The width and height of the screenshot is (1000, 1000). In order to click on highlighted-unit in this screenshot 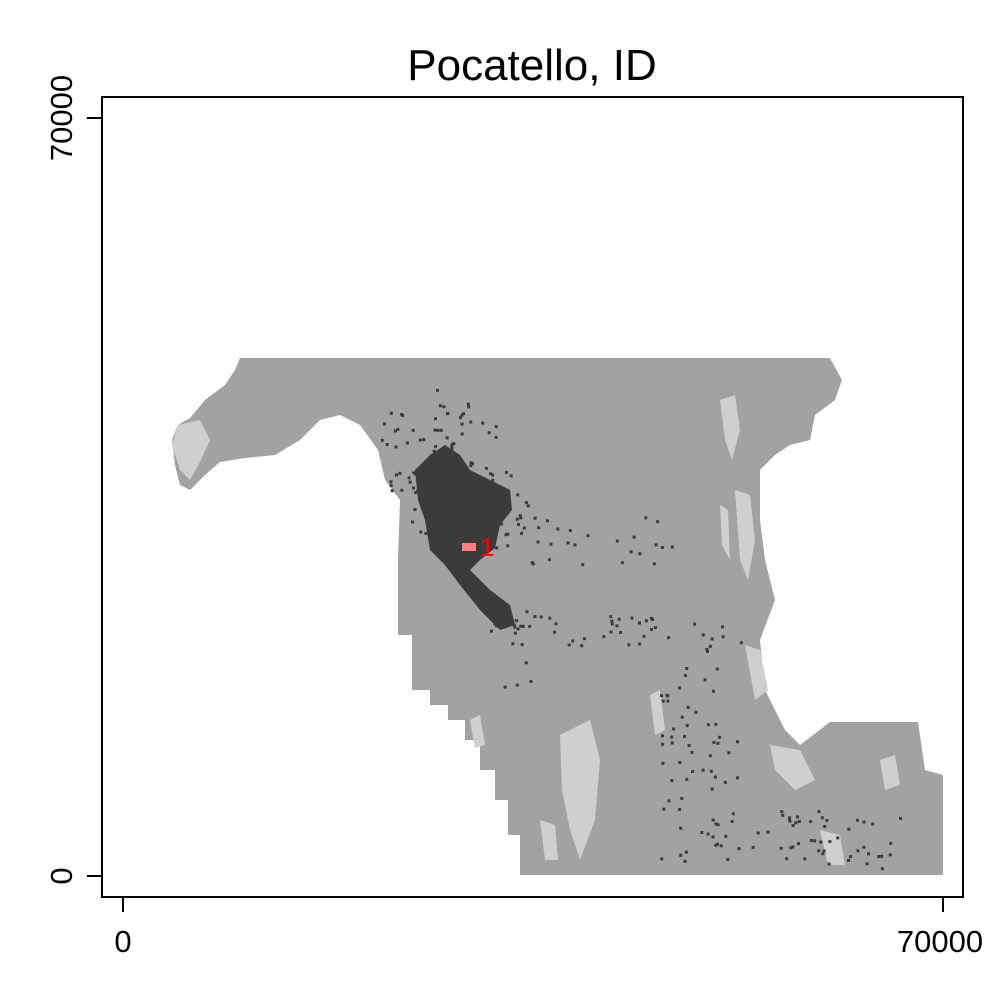, I will do `click(469, 547)`.